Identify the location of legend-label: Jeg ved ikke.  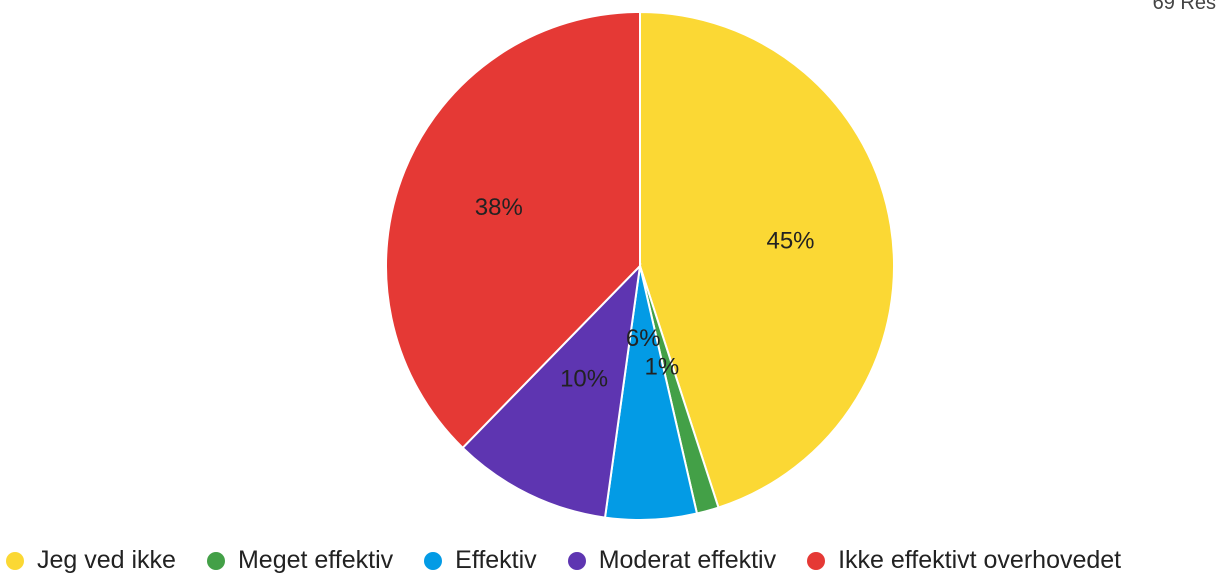
(106, 560).